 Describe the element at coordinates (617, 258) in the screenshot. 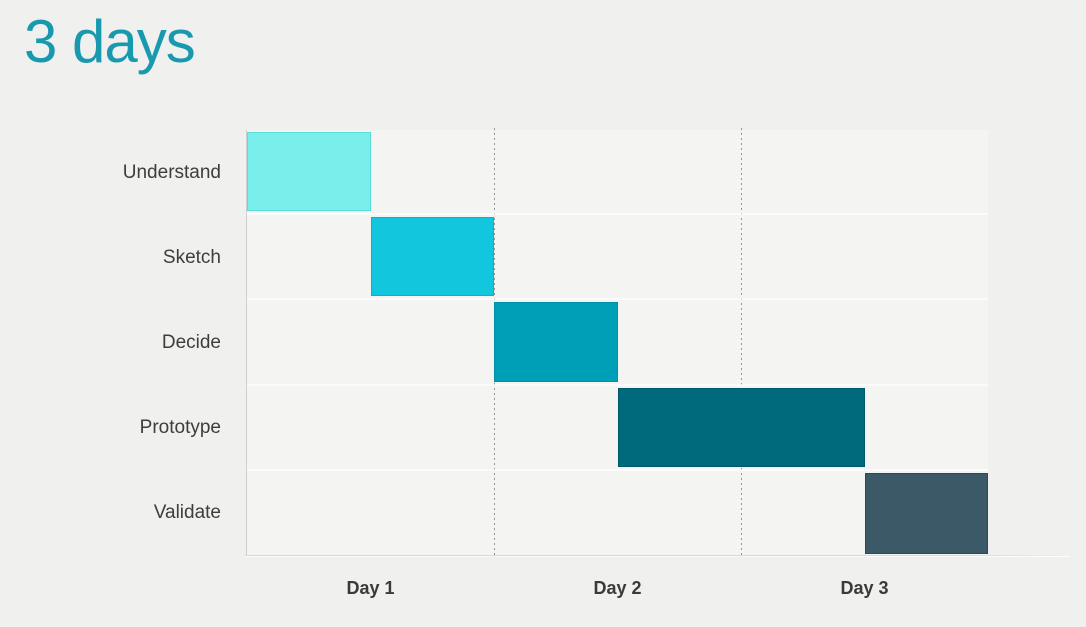

I see `gantt-row-sketch` at that location.